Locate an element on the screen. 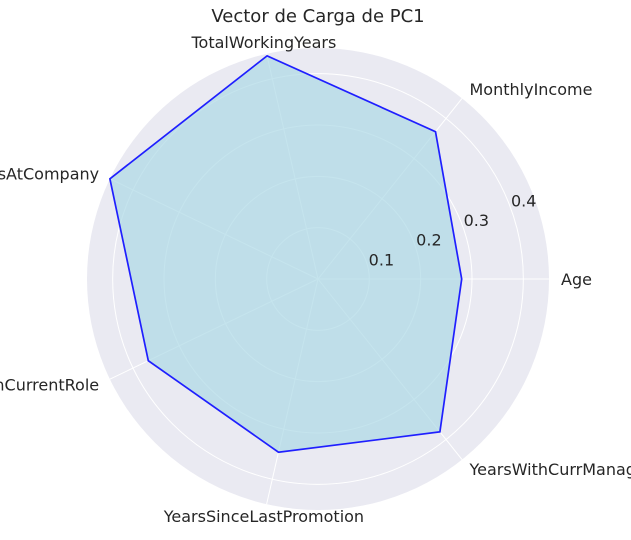 The width and height of the screenshot is (631, 540). category-label: YearsSinceLastPromotion is located at coordinates (263, 516).